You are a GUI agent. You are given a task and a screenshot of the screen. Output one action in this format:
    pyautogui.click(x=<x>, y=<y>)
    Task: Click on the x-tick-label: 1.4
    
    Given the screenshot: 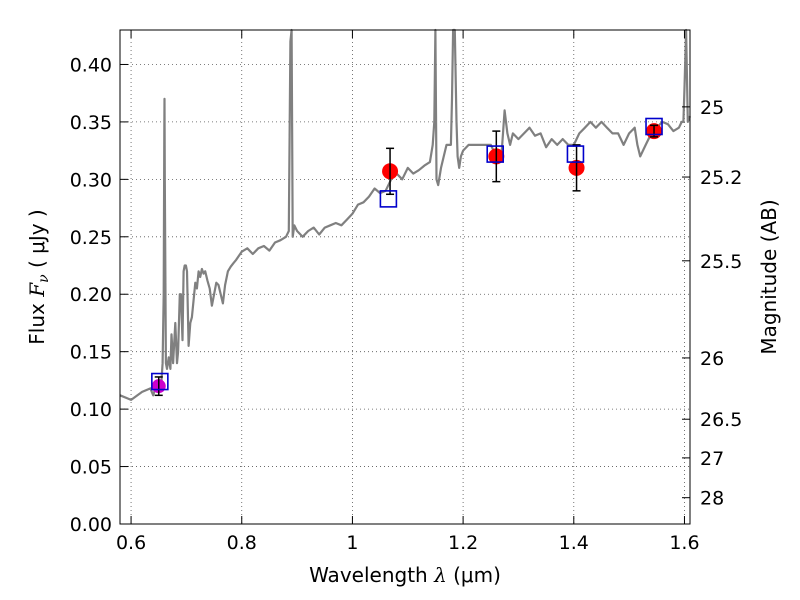 What is the action you would take?
    pyautogui.click(x=574, y=543)
    